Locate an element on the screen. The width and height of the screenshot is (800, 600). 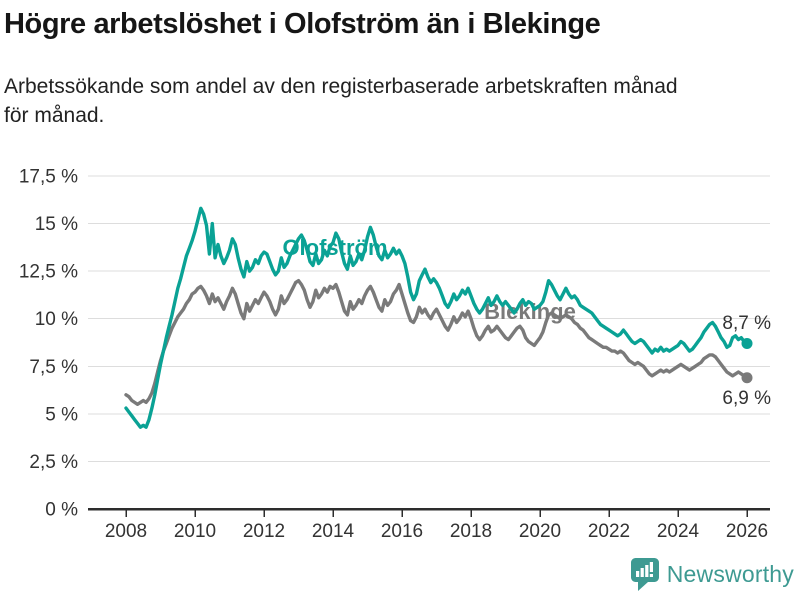
y-tick-label: 0 % is located at coordinates (61, 510).